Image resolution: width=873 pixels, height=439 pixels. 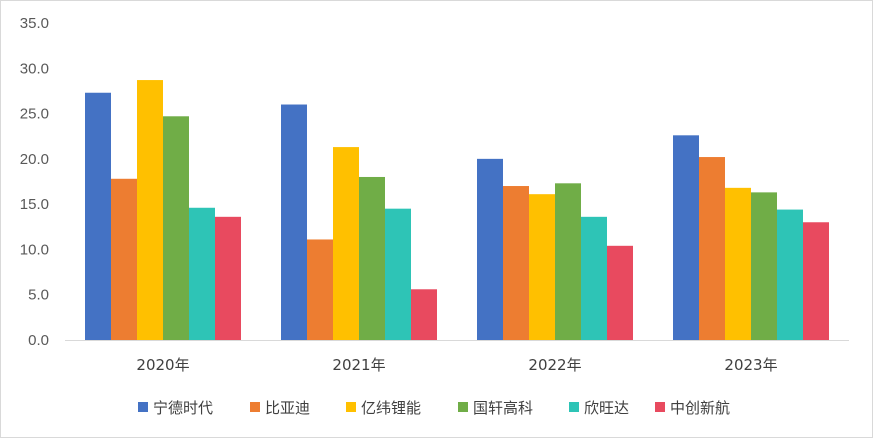 What do you see at coordinates (34, 159) in the screenshot?
I see `y-tick-label: 20.0` at bounding box center [34, 159].